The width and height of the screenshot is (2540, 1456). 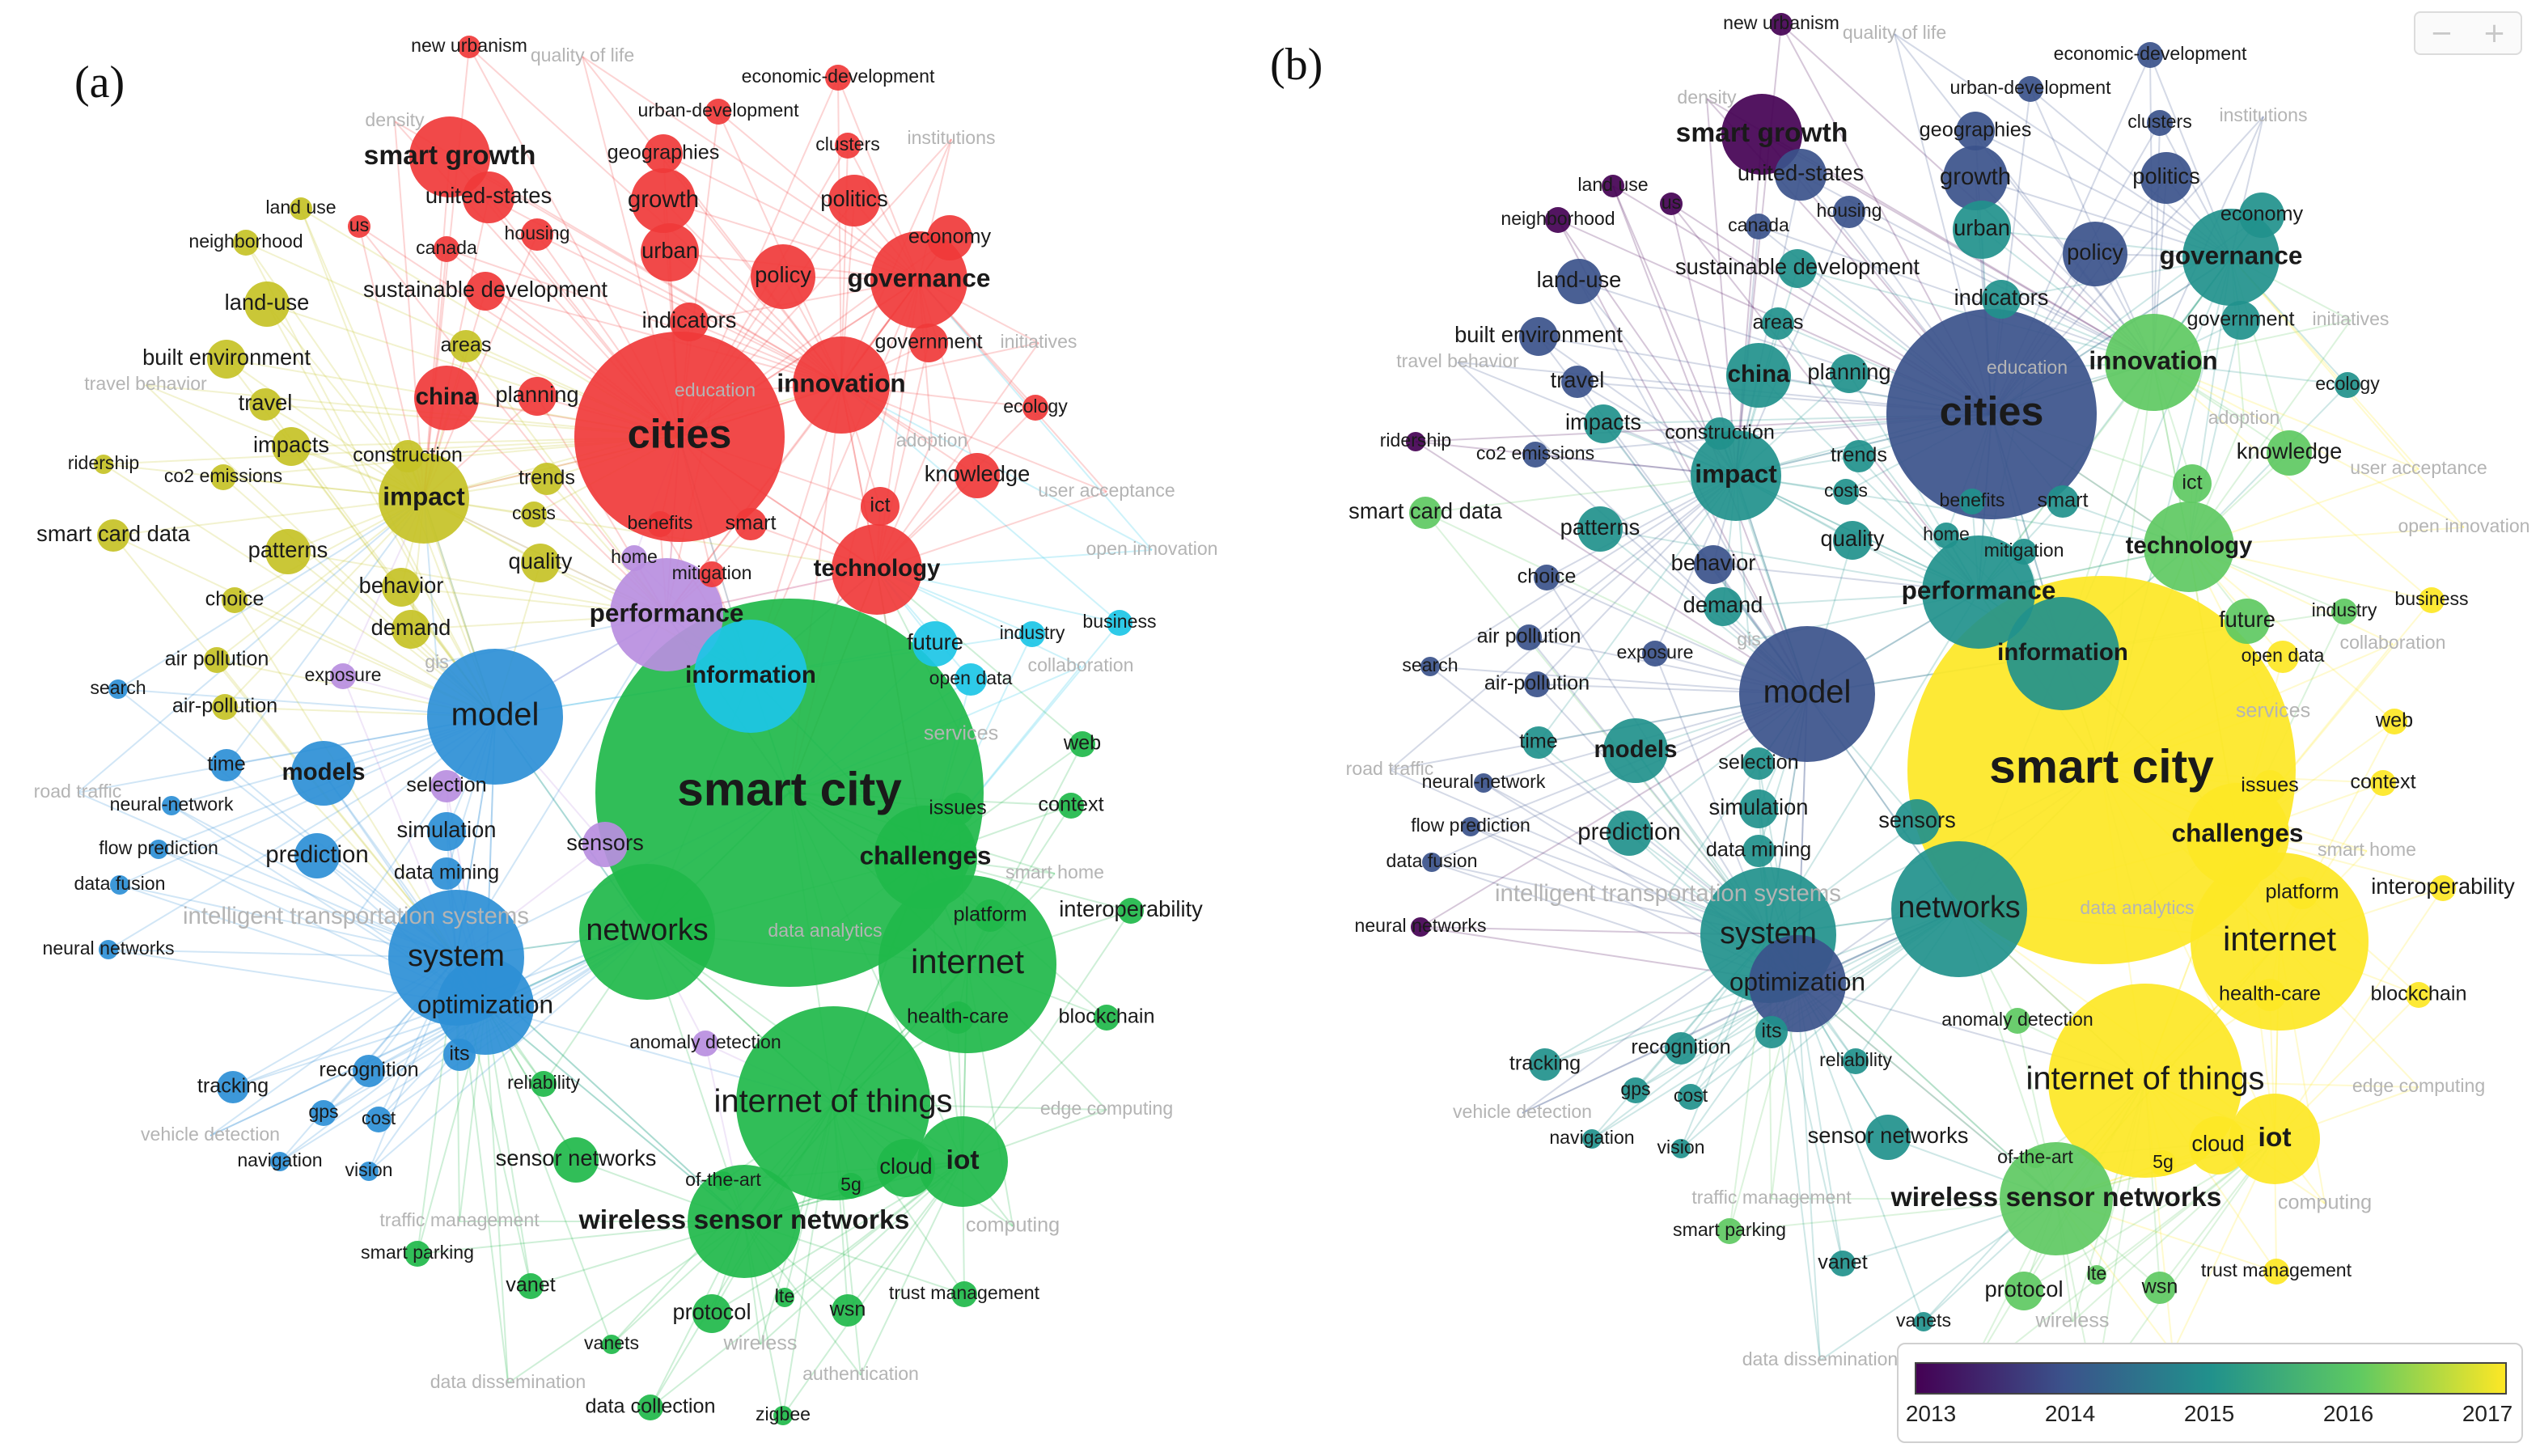 I want to click on keyword-node-smart-growth, so click(x=449, y=156).